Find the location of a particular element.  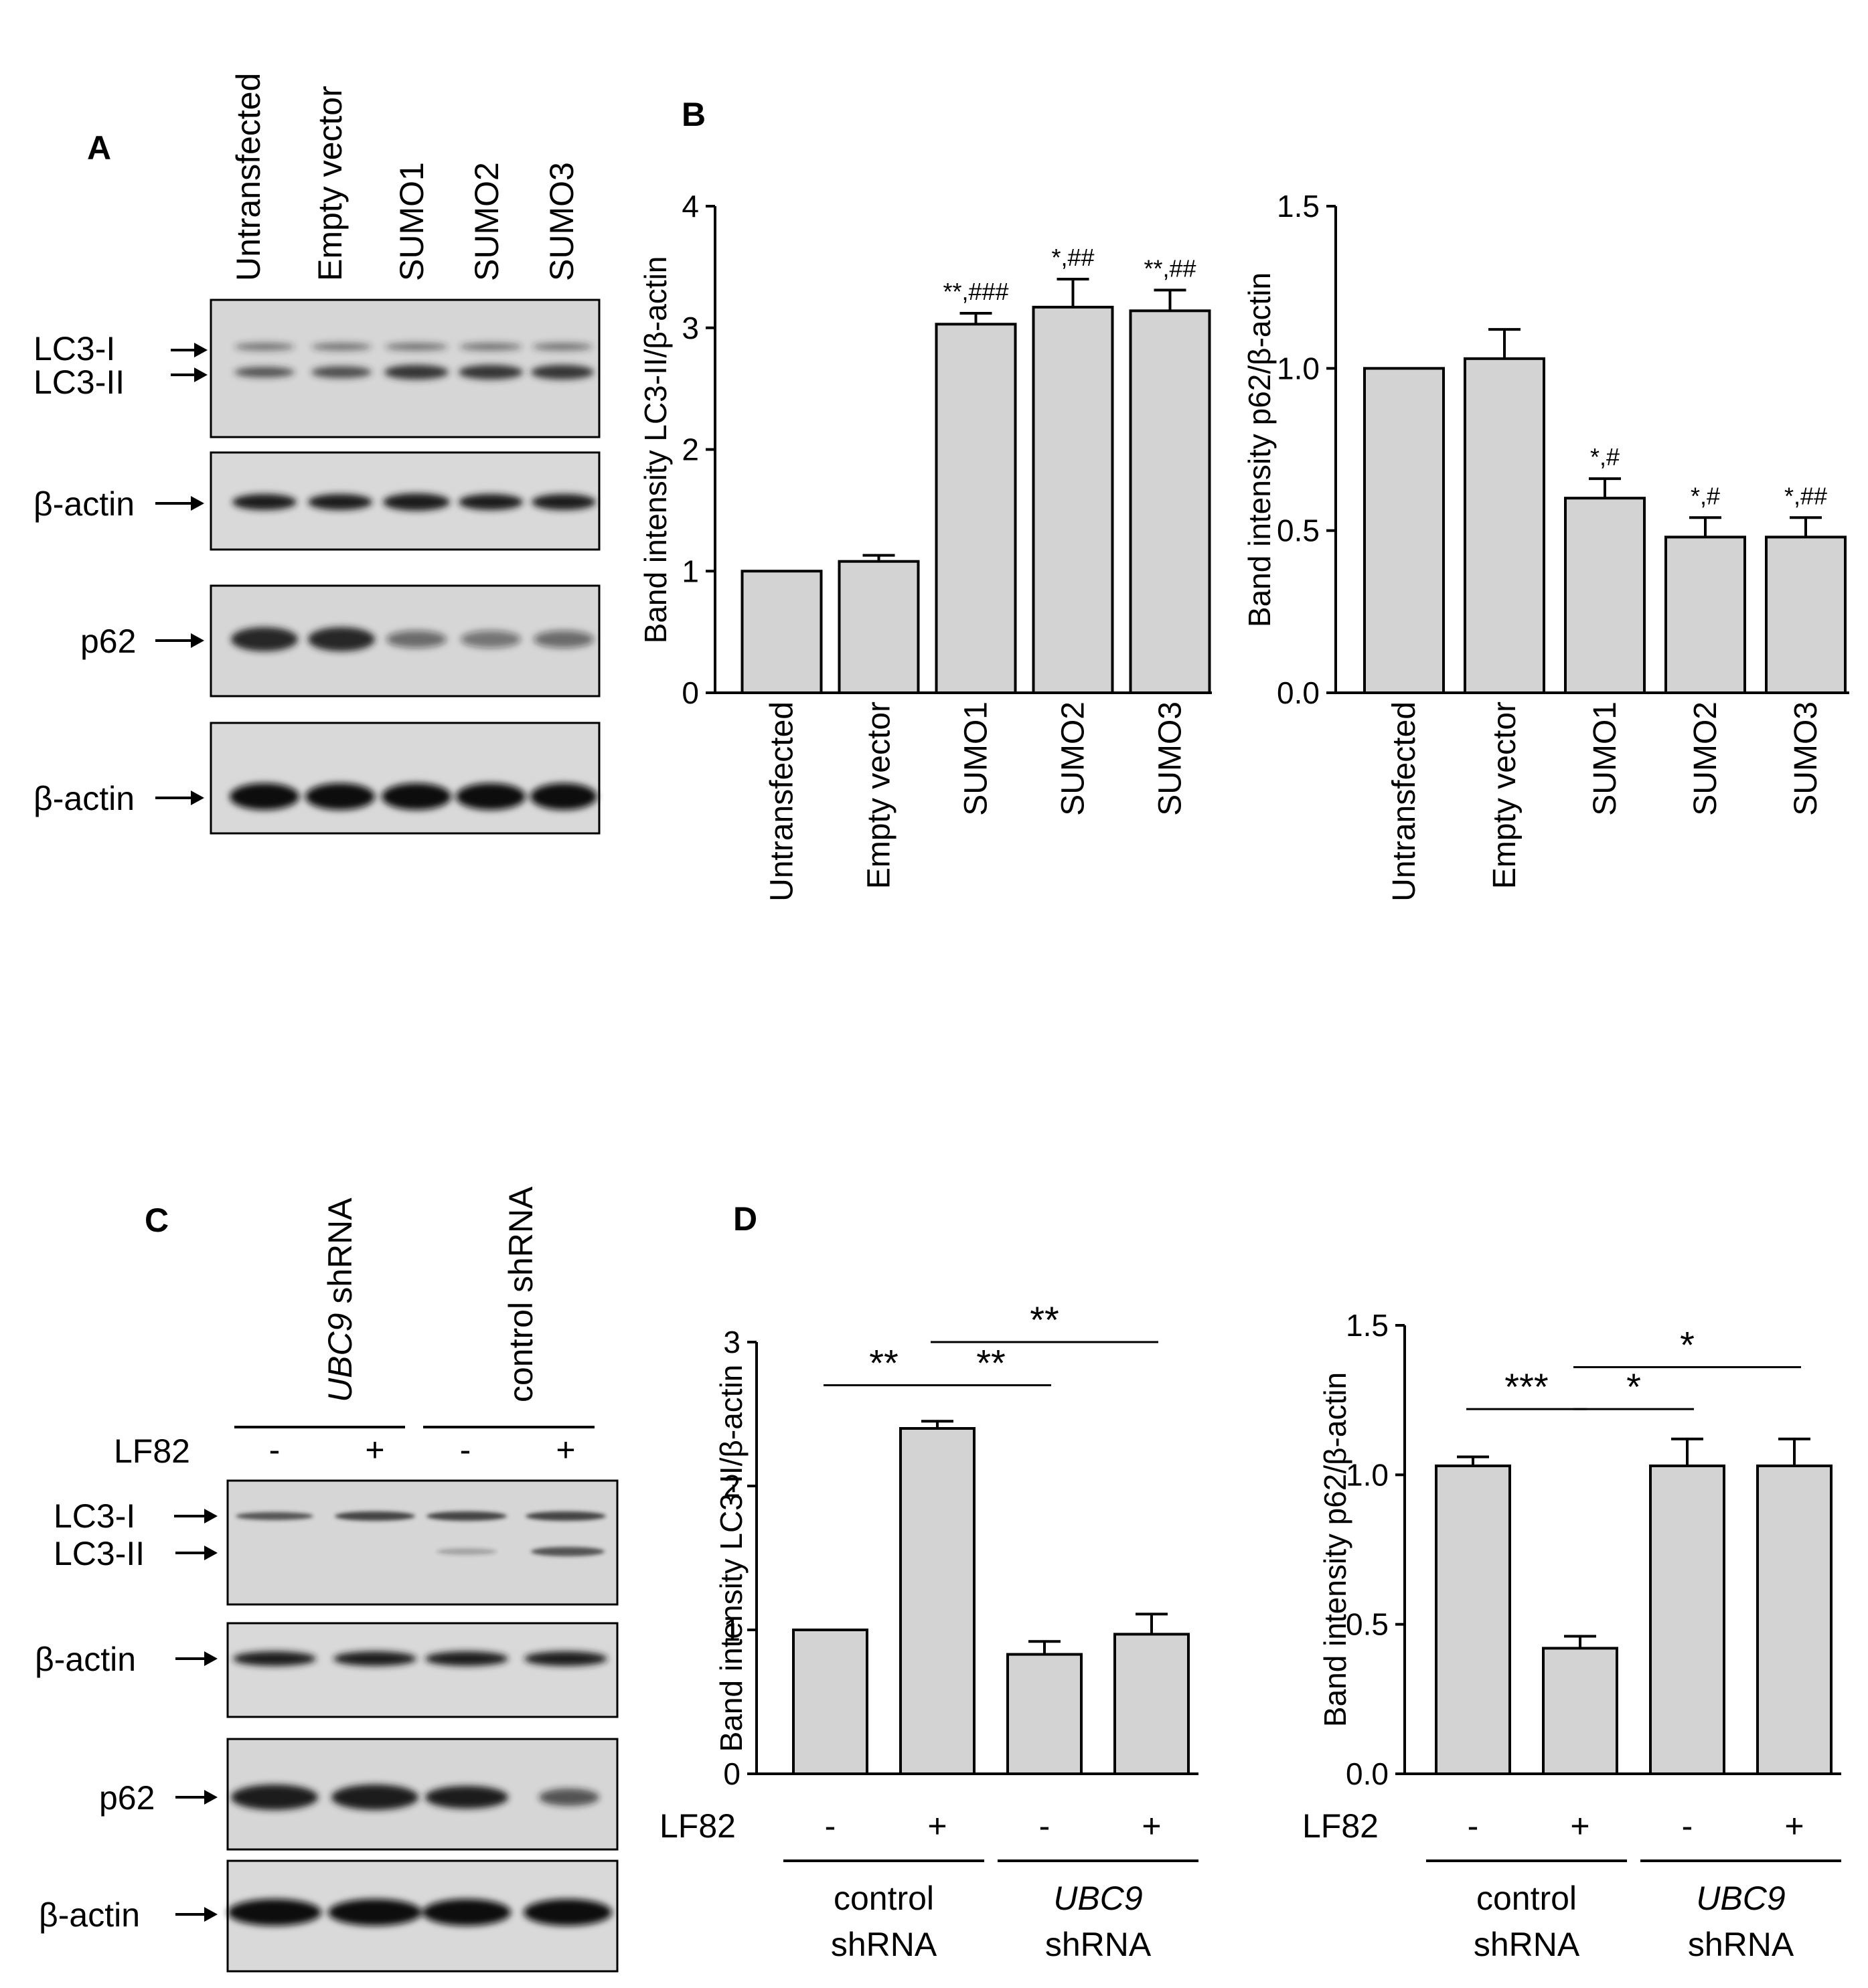

blot-c-label-lc3-ii: LC3-II is located at coordinates (99, 1553).